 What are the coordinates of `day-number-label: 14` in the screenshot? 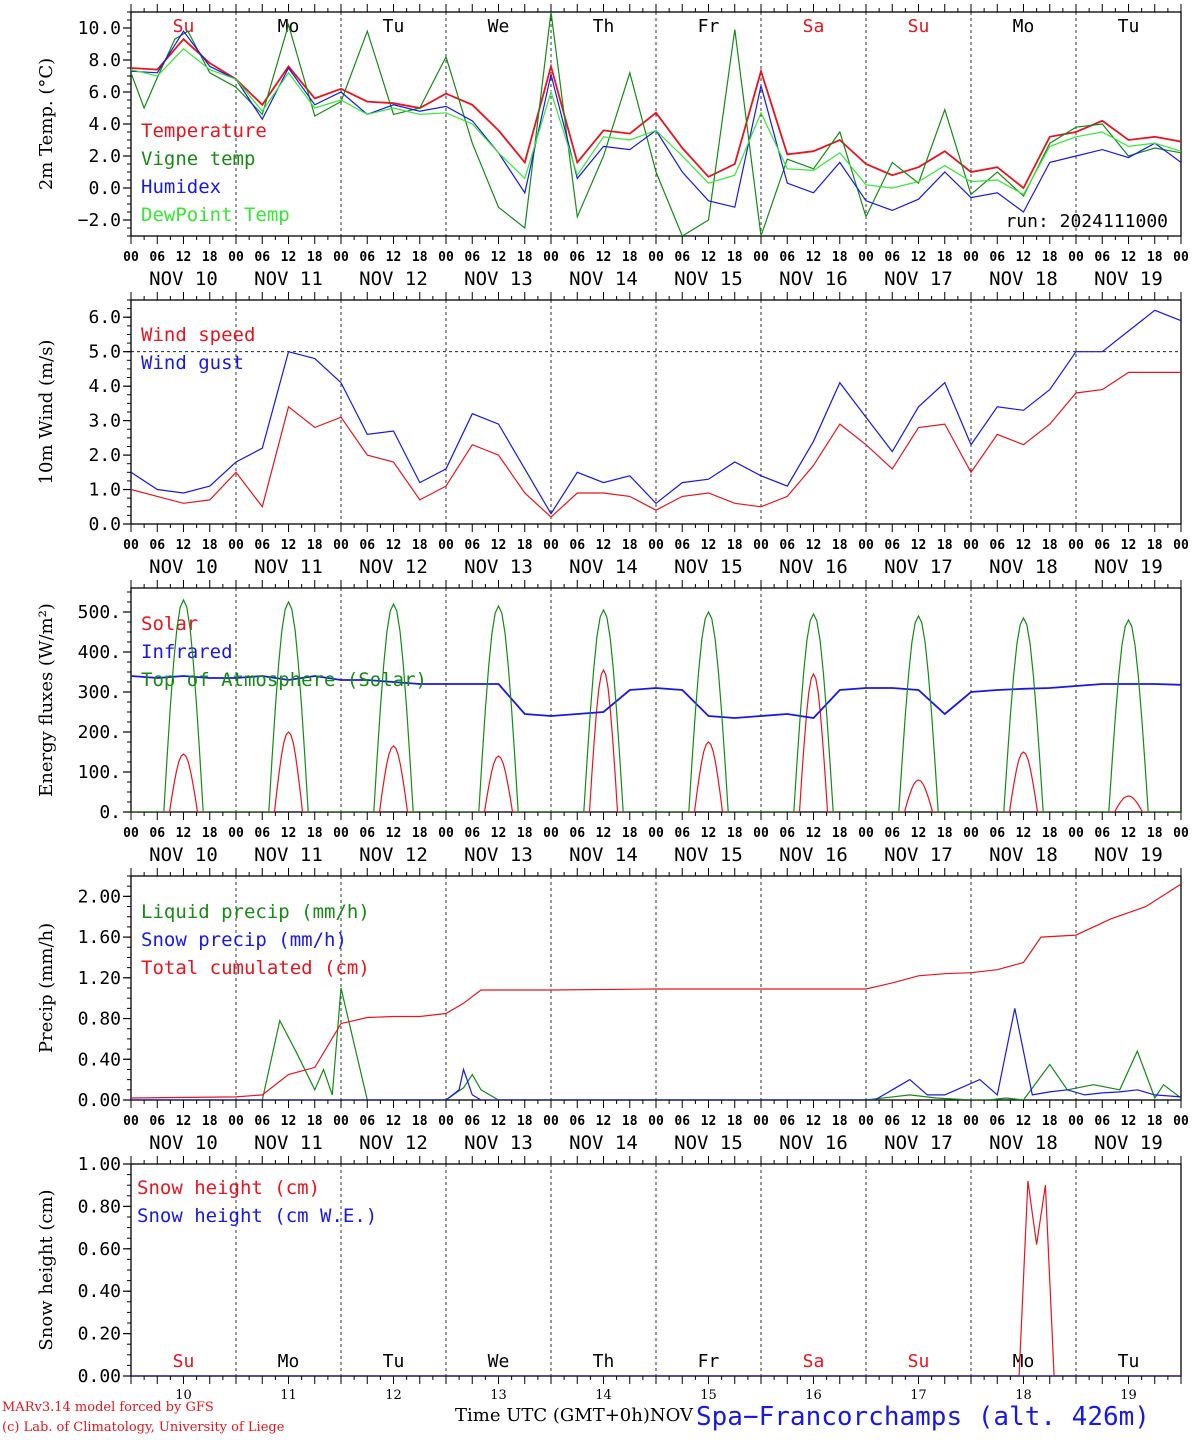 It's located at (603, 1395).